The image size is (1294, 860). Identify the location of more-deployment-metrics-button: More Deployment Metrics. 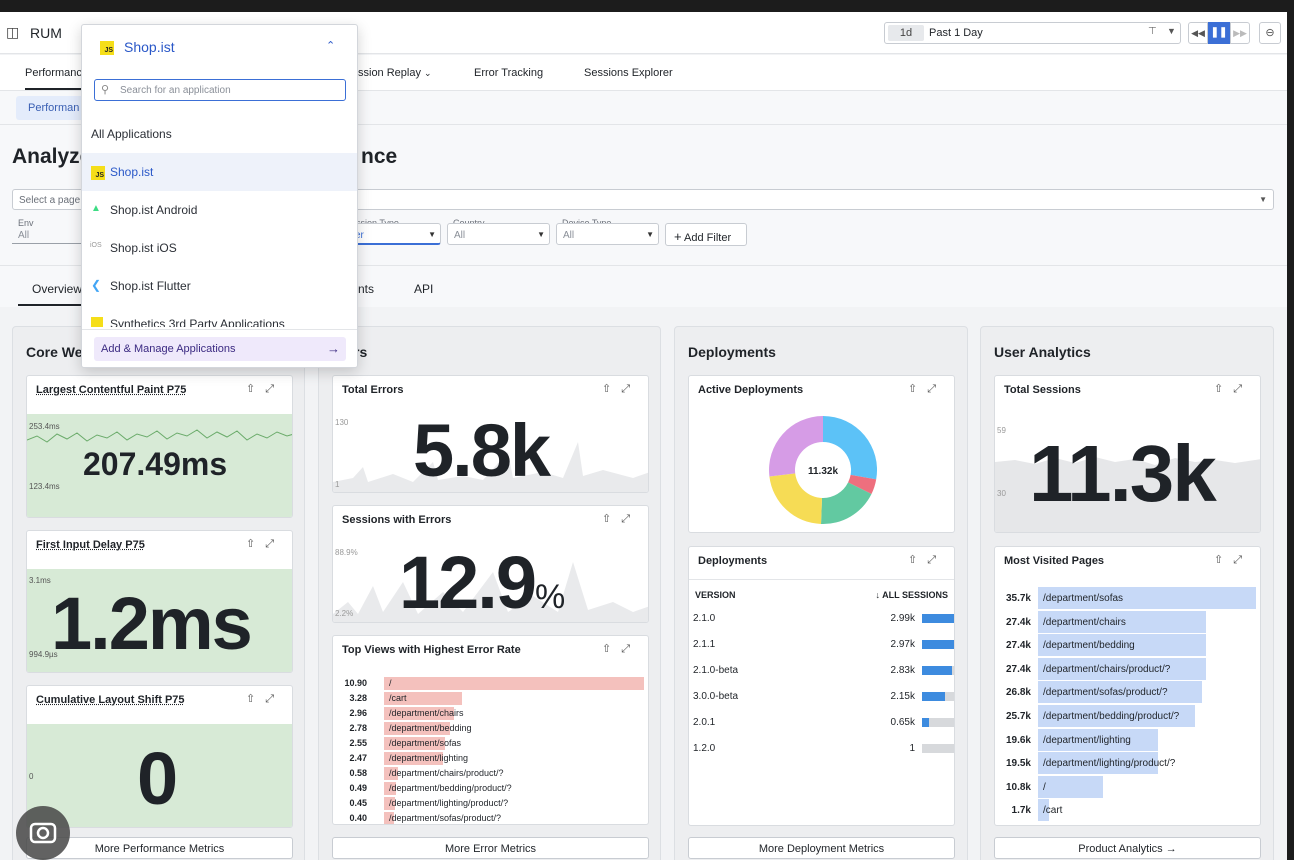
(821, 848).